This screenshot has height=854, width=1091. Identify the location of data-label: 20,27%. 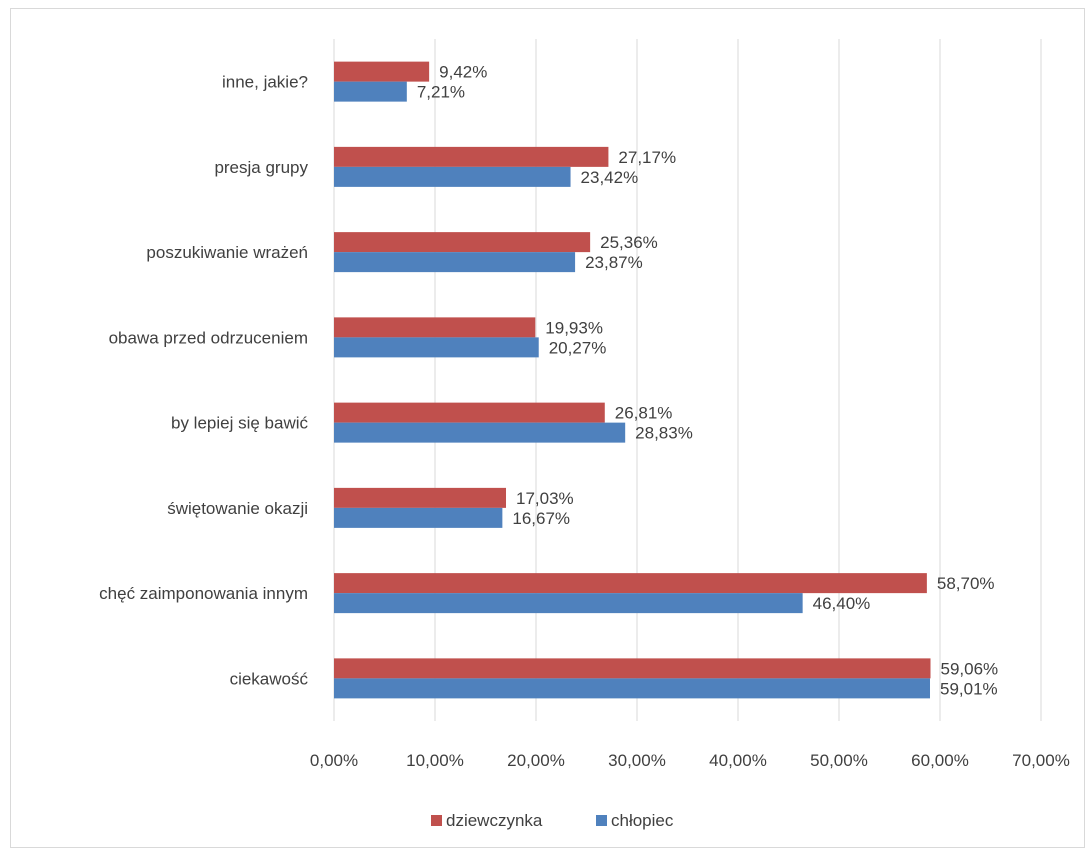
(578, 347).